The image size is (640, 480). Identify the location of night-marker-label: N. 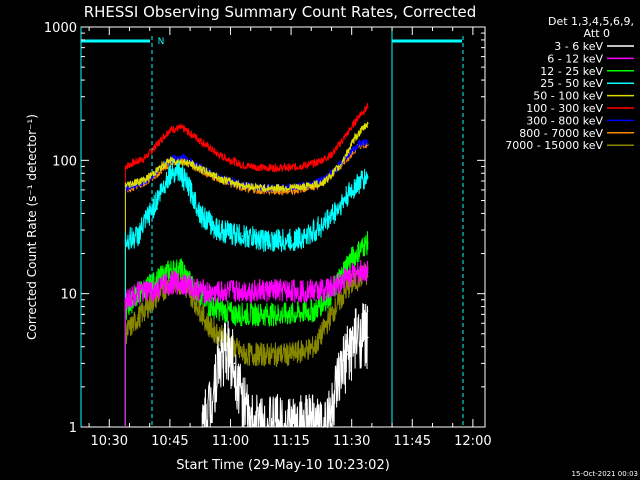
(161, 42).